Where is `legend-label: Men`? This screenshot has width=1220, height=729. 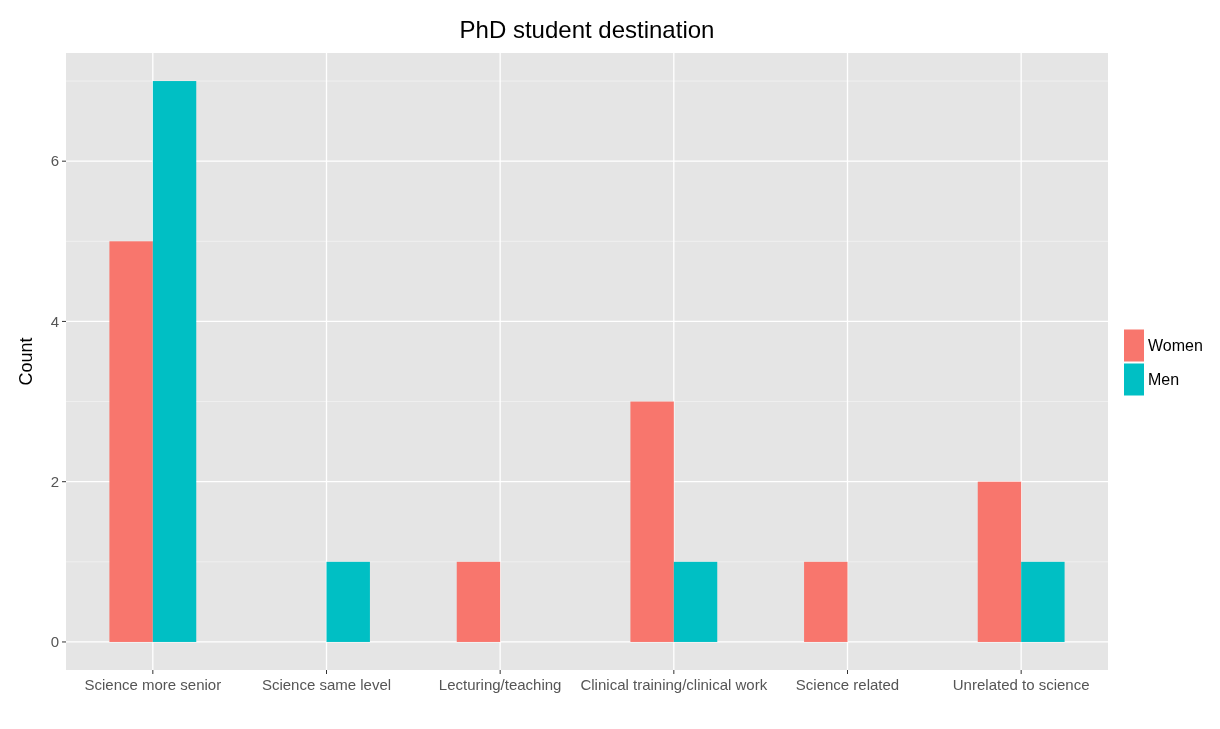
legend-label: Men is located at coordinates (1164, 380).